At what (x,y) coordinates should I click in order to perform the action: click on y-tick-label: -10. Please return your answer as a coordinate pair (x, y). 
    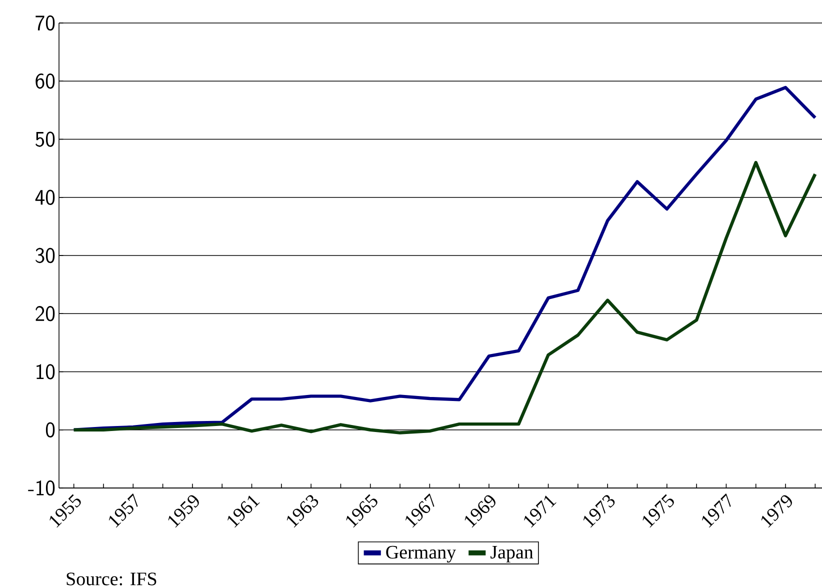
    Looking at the image, I should click on (41, 488).